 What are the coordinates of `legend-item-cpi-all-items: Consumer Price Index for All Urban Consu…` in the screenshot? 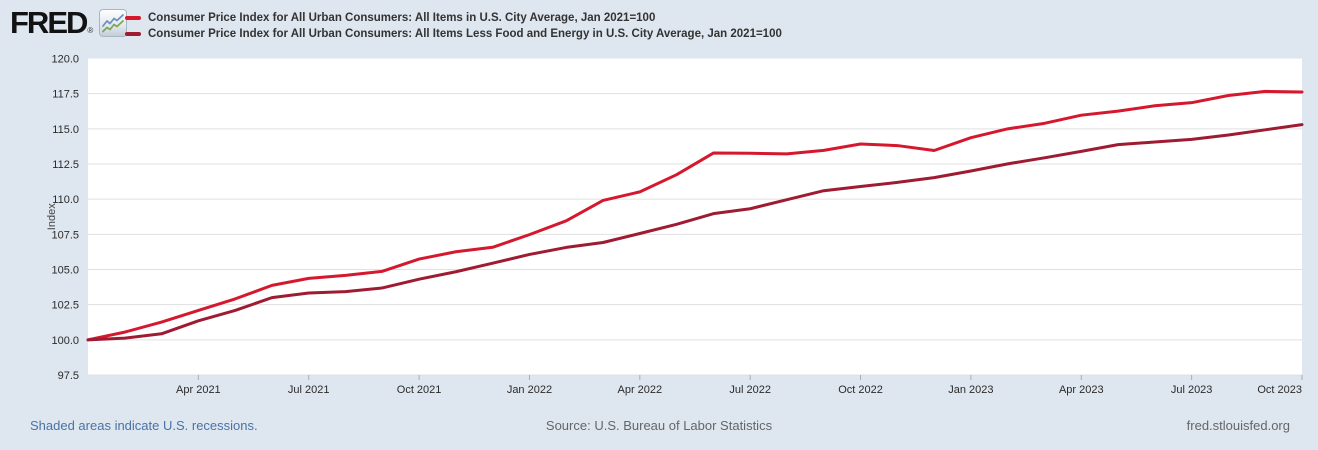 It's located at (453, 18).